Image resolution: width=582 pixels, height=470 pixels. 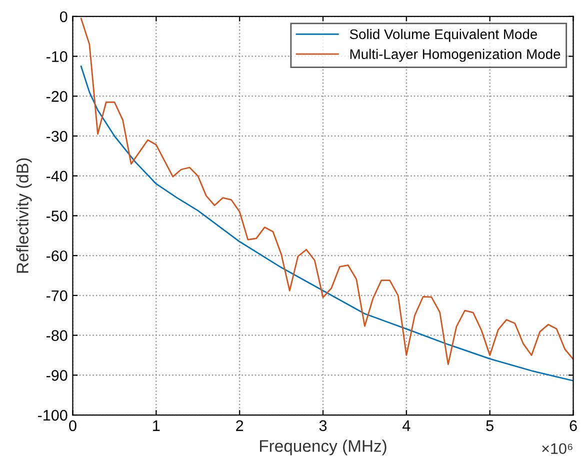 I want to click on x-tick-label: 4, so click(x=406, y=425).